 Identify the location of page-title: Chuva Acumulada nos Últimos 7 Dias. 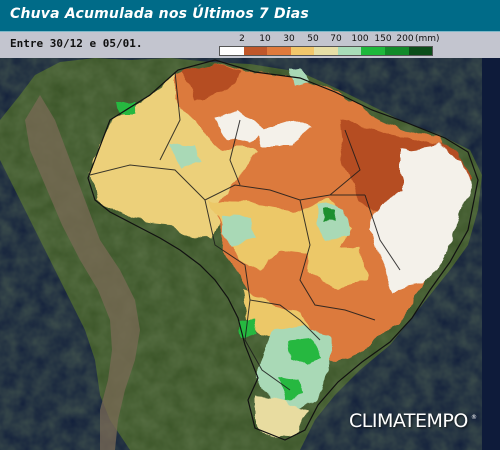
(159, 14).